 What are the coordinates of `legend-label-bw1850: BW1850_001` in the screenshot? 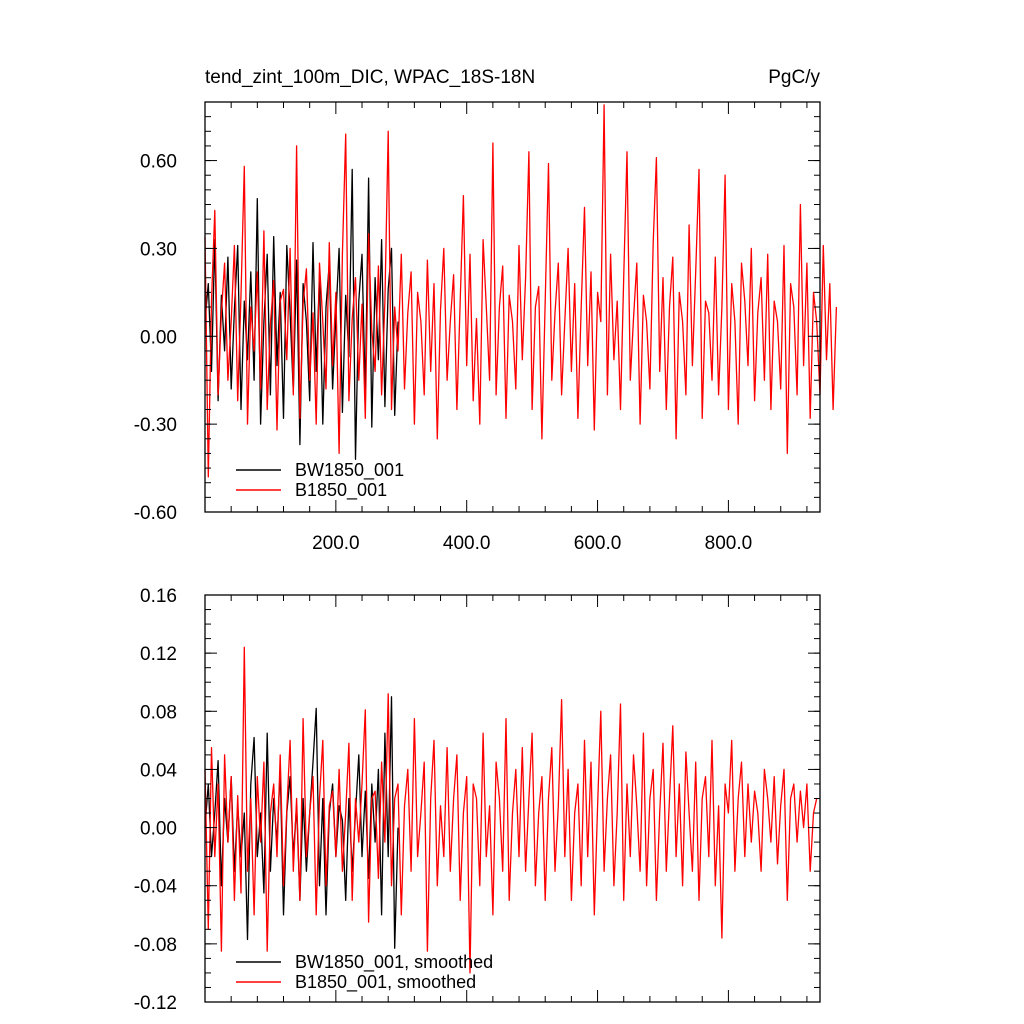 It's located at (349, 470).